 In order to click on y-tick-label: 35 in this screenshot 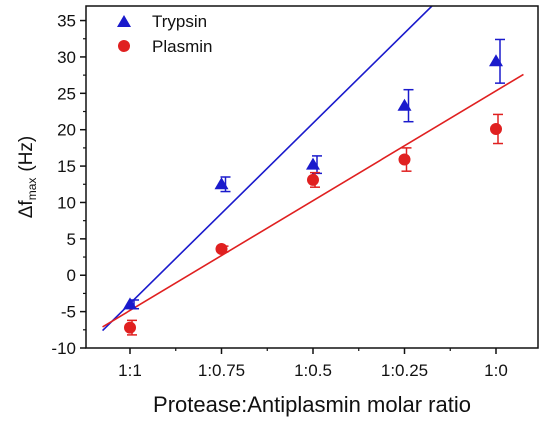, I will do `click(66, 21)`.